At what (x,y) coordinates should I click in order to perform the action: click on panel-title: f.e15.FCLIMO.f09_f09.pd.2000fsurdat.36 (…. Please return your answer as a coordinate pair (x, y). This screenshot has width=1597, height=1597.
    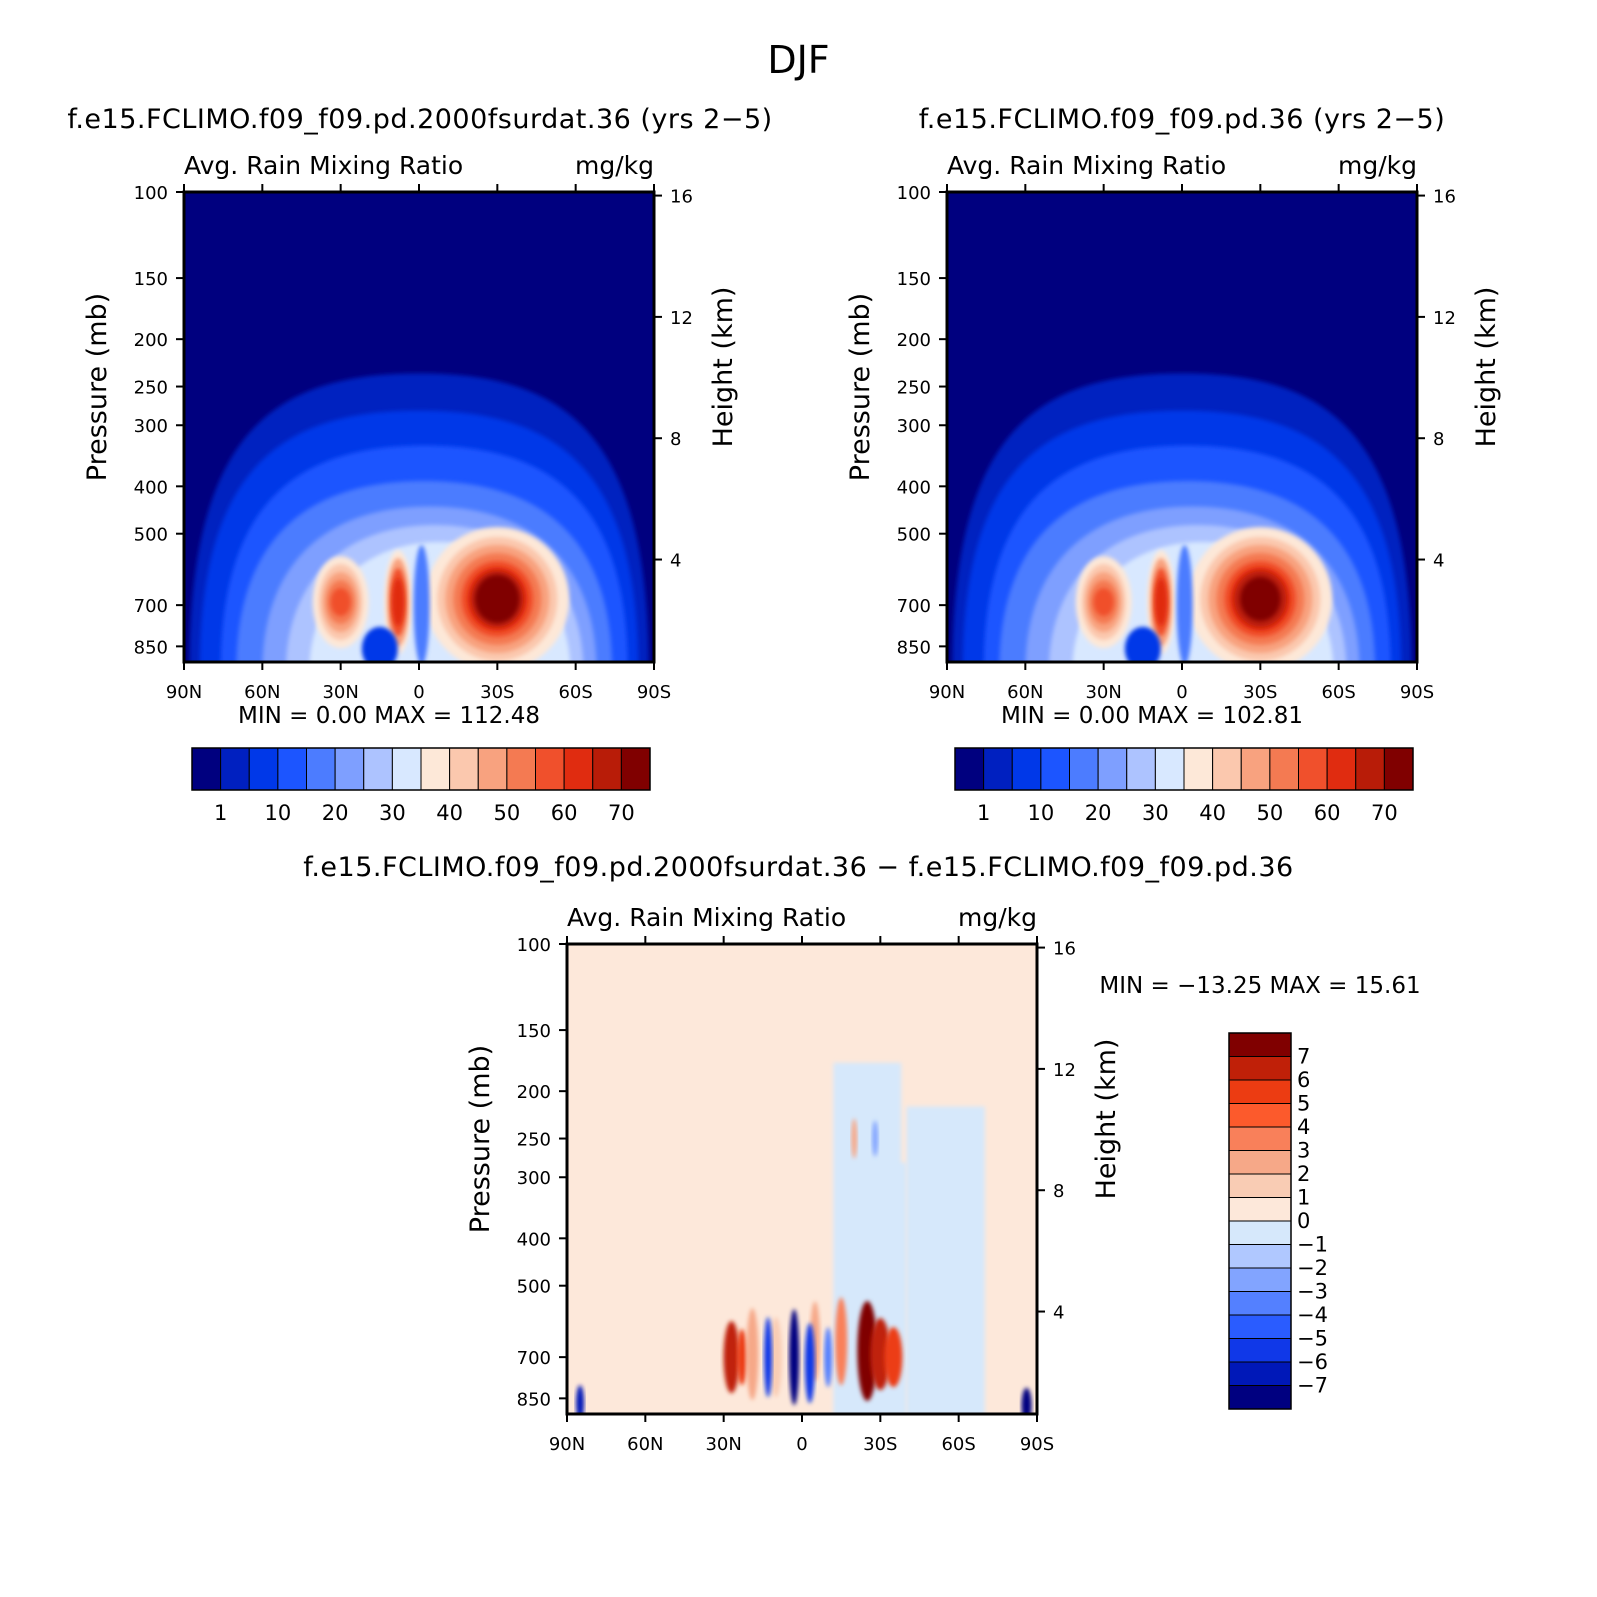
    Looking at the image, I should click on (419, 119).